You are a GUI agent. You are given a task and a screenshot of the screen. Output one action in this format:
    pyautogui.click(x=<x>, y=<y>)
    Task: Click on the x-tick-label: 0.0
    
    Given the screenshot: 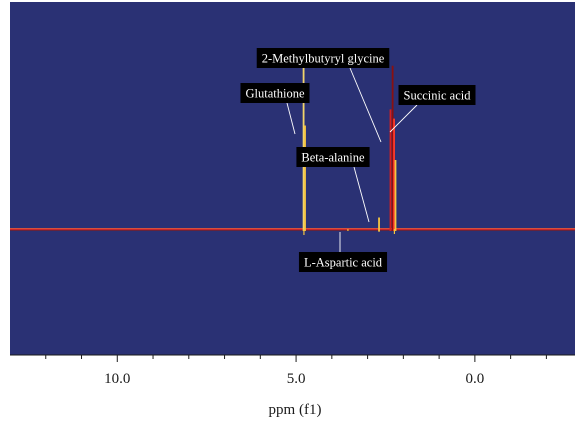 What is the action you would take?
    pyautogui.click(x=474, y=379)
    